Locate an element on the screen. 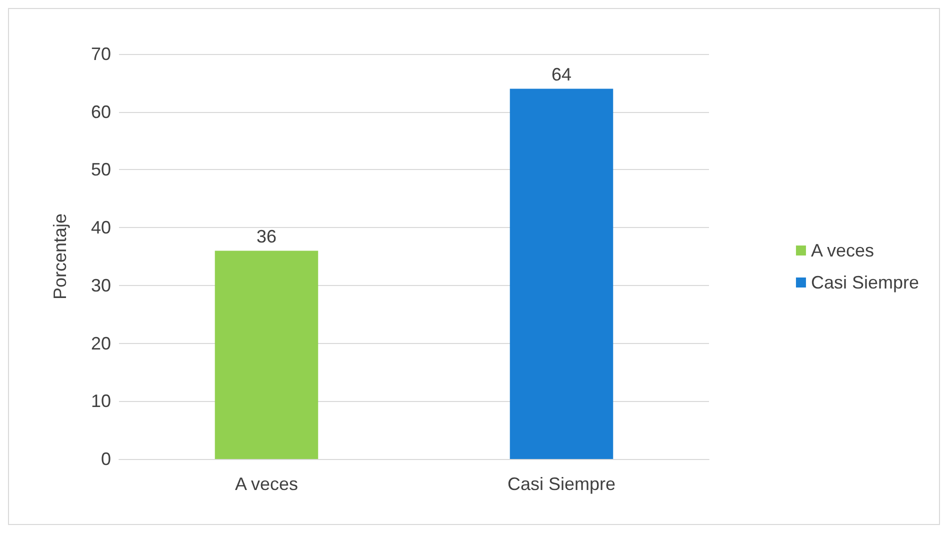 Image resolution: width=952 pixels, height=537 pixels. y-axis-title: Porcentaje is located at coordinates (60, 256).